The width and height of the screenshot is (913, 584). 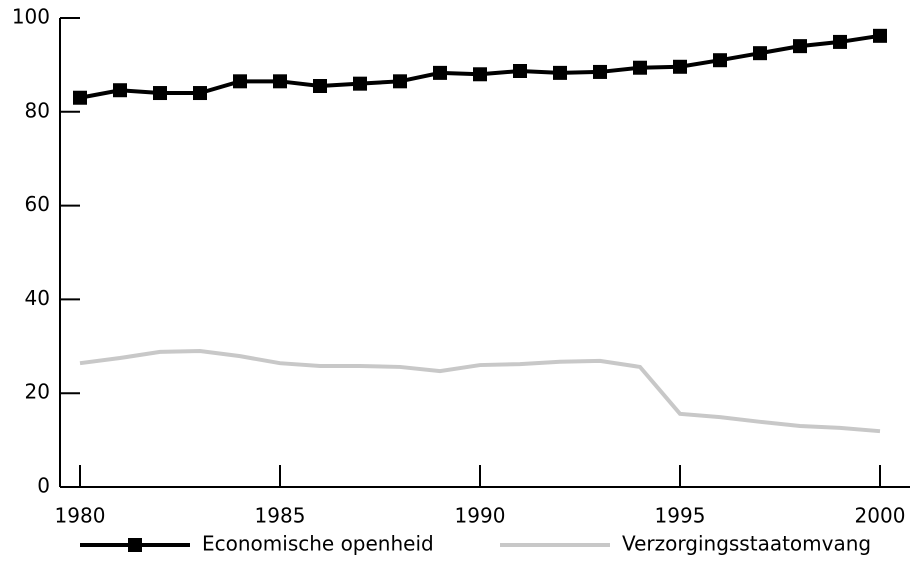 What do you see at coordinates (80, 516) in the screenshot?
I see `x-tick-label: 1980` at bounding box center [80, 516].